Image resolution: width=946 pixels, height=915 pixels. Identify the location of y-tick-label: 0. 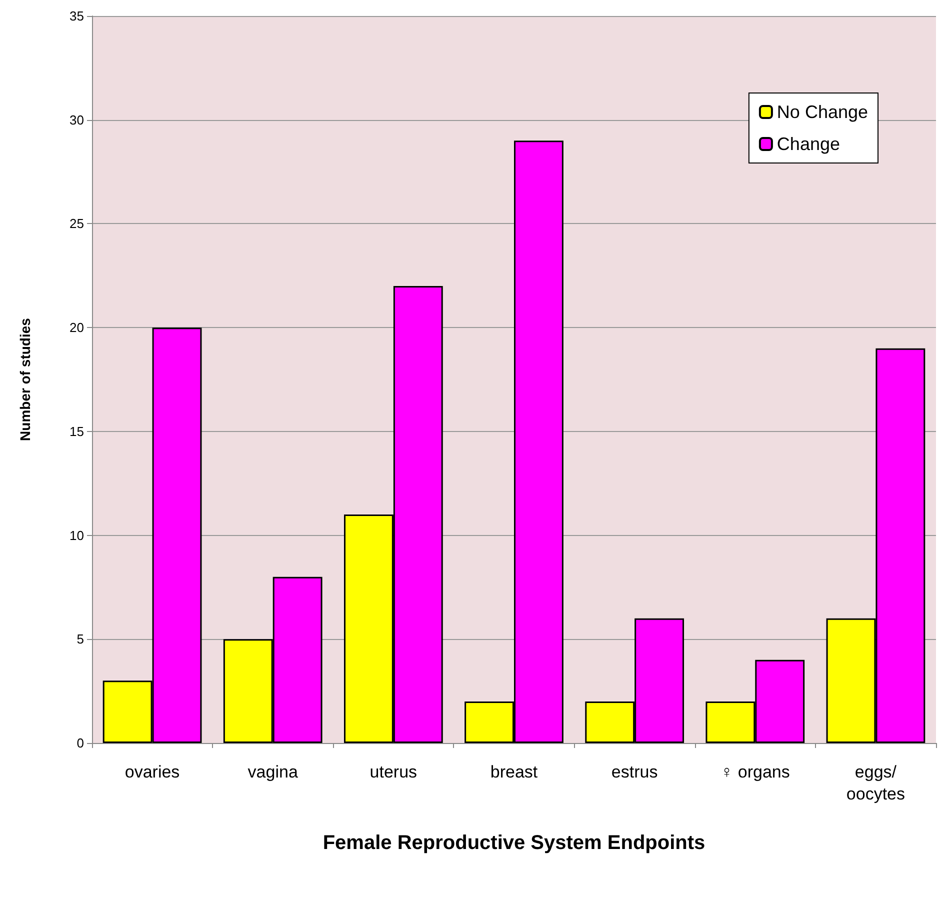
(80, 743).